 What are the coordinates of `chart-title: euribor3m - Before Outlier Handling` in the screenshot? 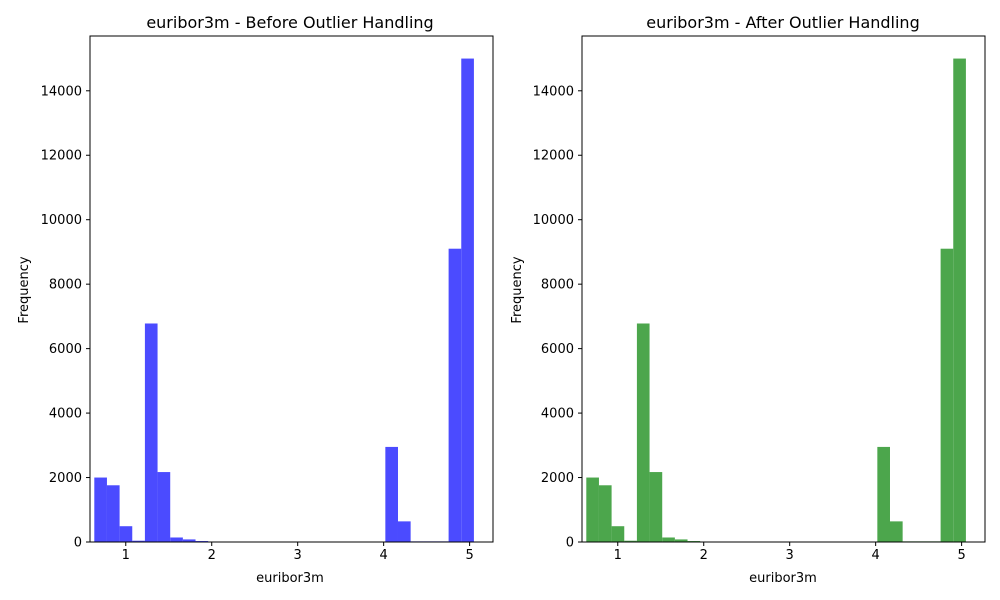 It's located at (289, 22).